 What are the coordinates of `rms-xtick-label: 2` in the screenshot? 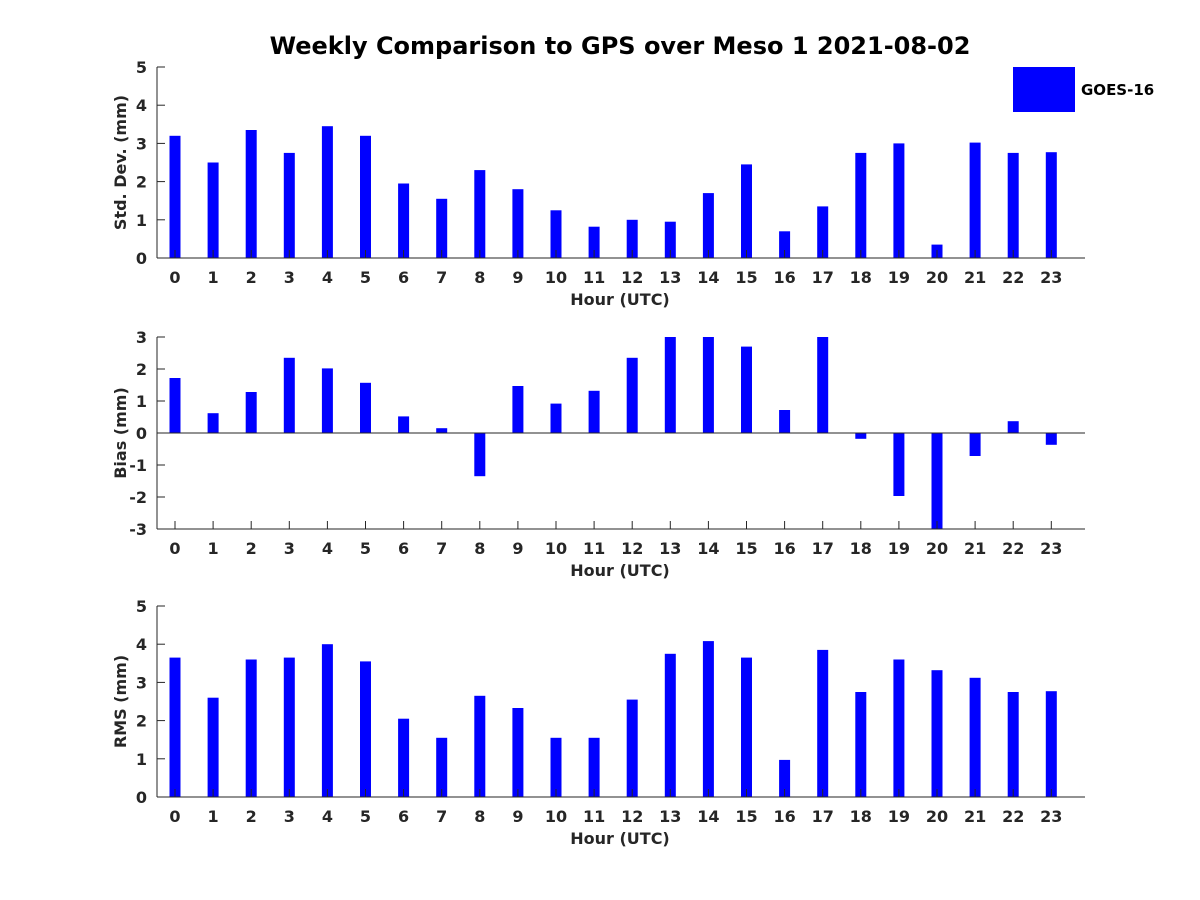 It's located at (251, 816).